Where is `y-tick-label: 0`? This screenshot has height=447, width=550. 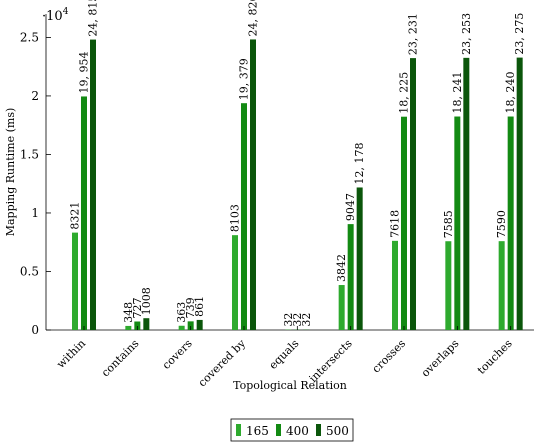 y-tick-label: 0 is located at coordinates (35, 330).